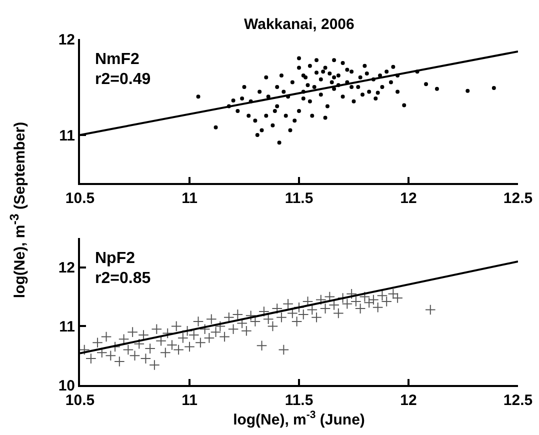 The width and height of the screenshot is (539, 435). What do you see at coordinates (123, 79) in the screenshot?
I see `annotation: r2=0.49` at bounding box center [123, 79].